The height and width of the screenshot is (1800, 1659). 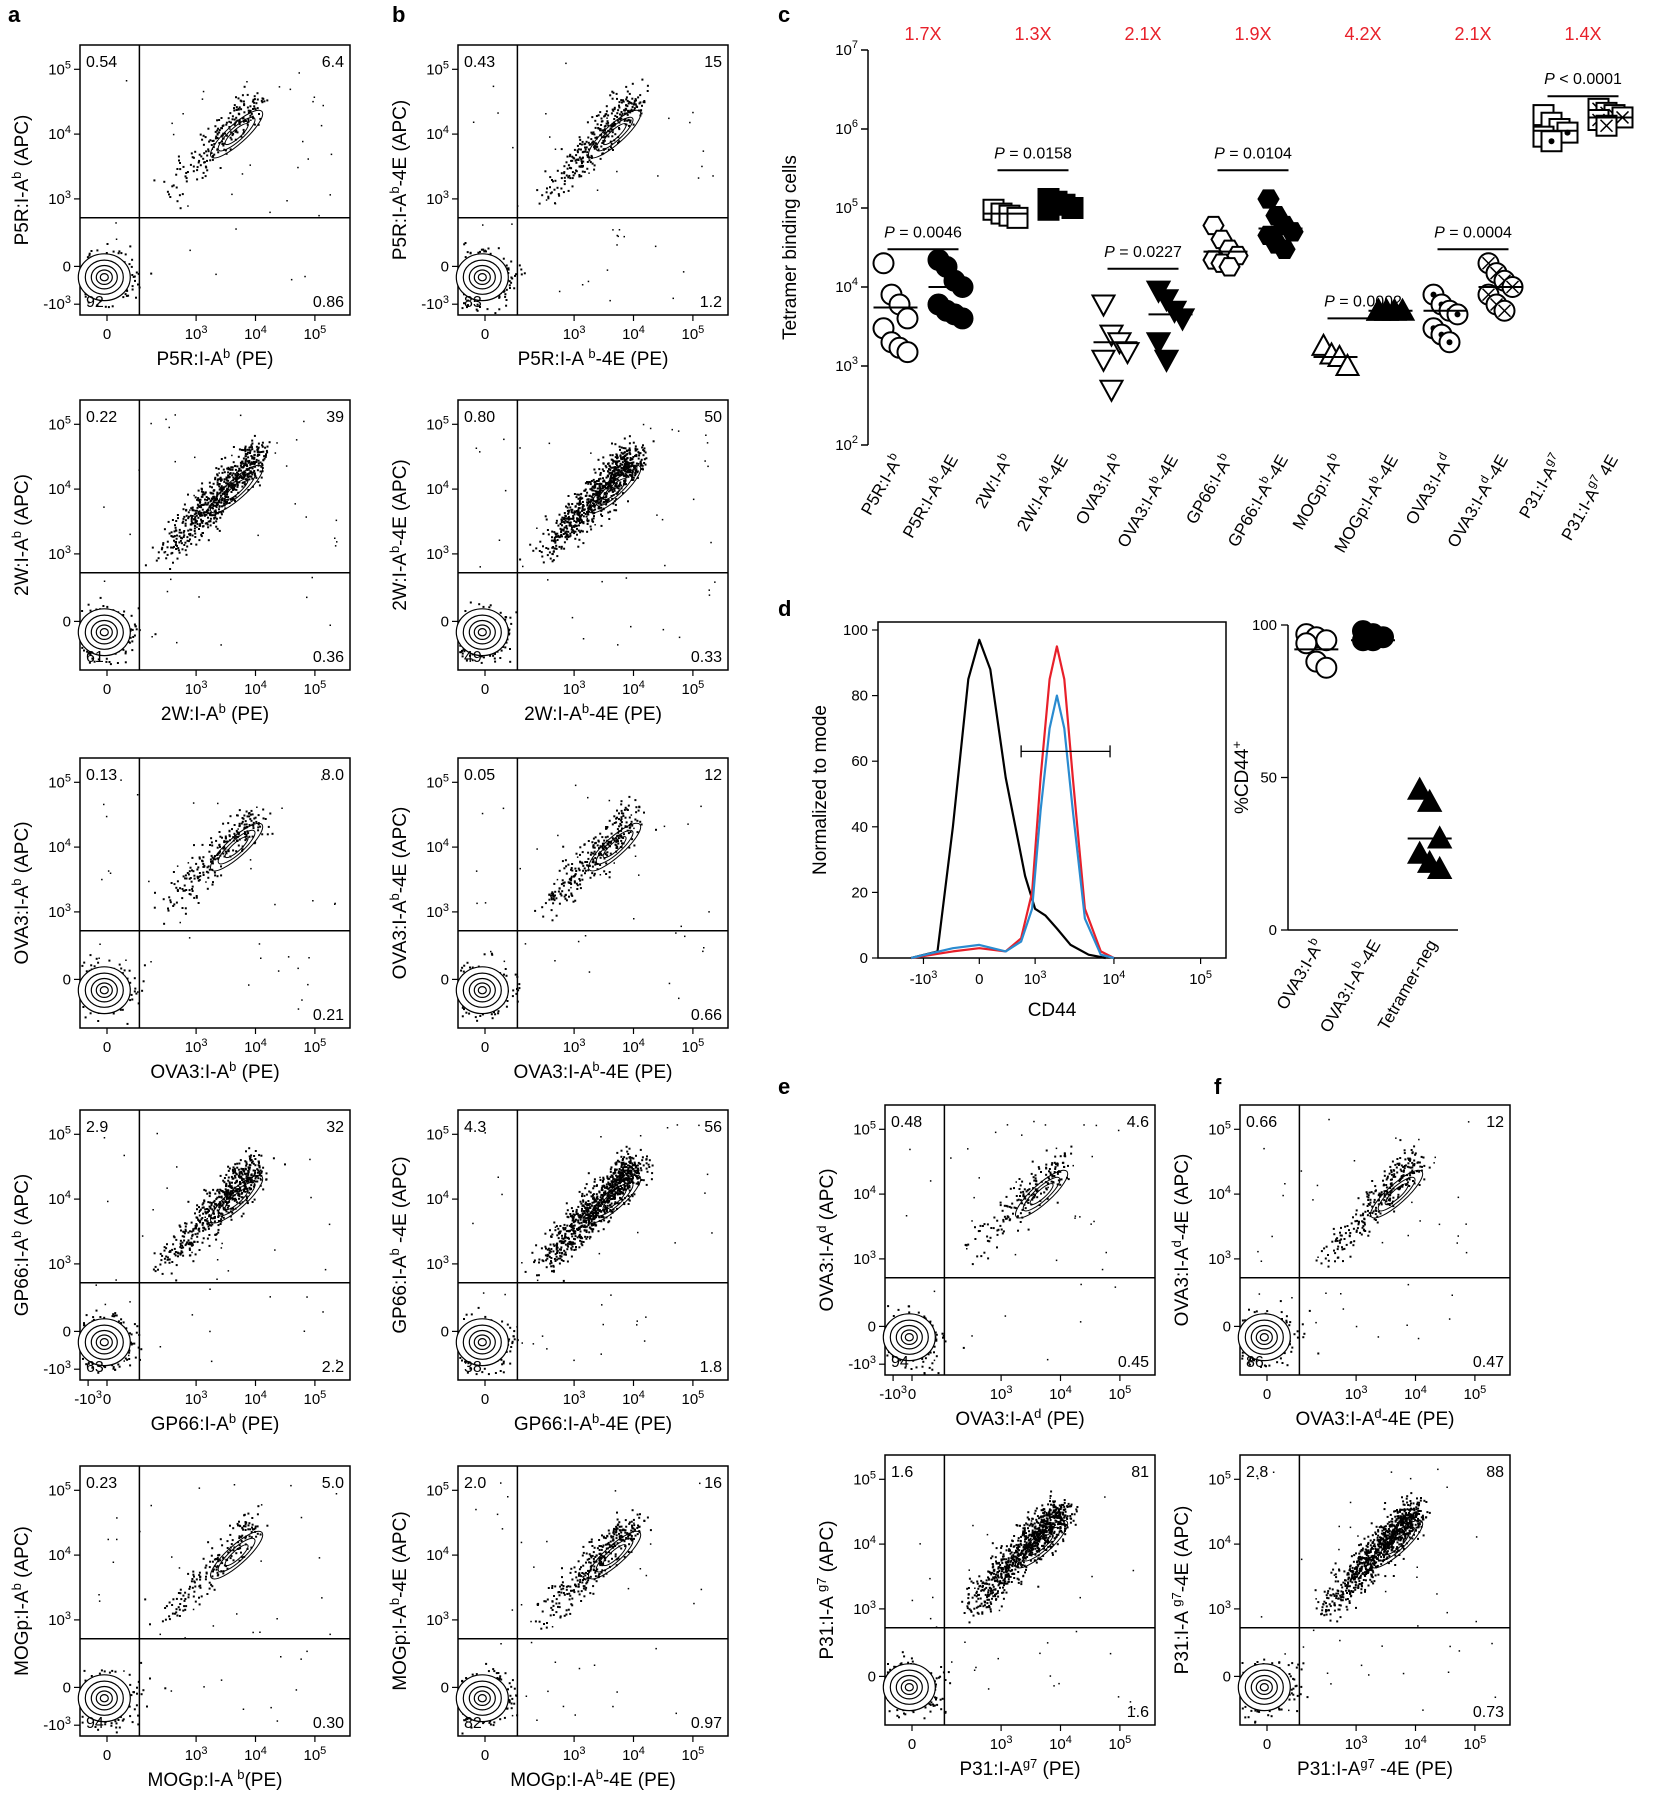 What do you see at coordinates (1252, 34) in the screenshot?
I see `fold-change-label: 1.9X` at bounding box center [1252, 34].